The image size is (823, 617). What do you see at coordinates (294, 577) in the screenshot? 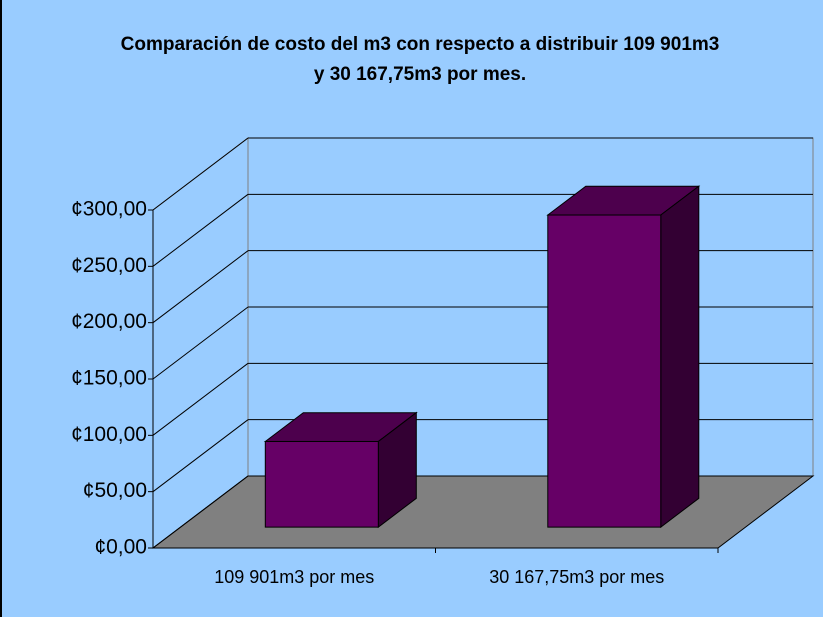
I see `x-tick-label: 109 901m3 por mes` at bounding box center [294, 577].